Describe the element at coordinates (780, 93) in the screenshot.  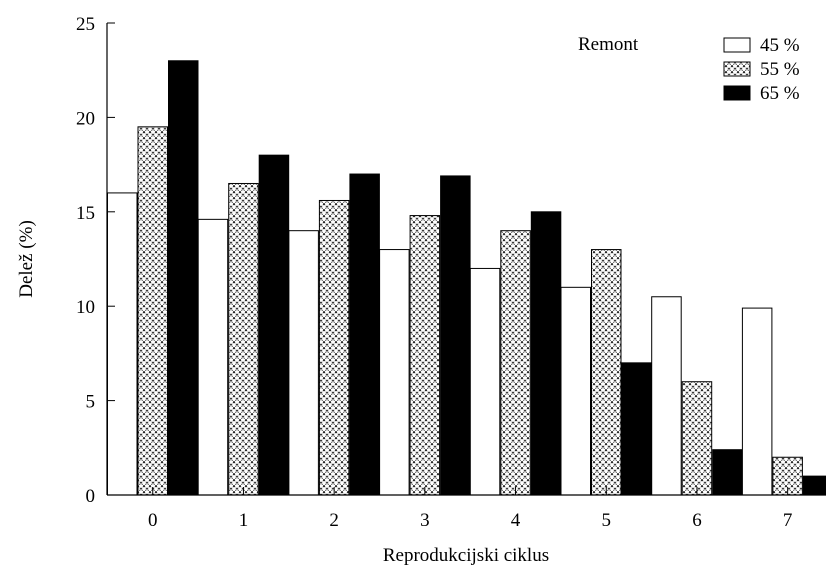
I see `legend-label-65pct: 65 %` at that location.